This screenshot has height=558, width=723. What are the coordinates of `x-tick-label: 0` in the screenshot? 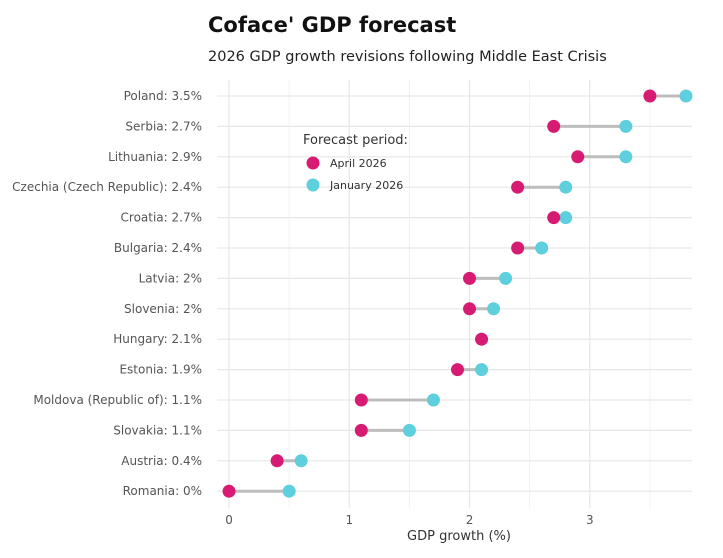 It's located at (229, 520).